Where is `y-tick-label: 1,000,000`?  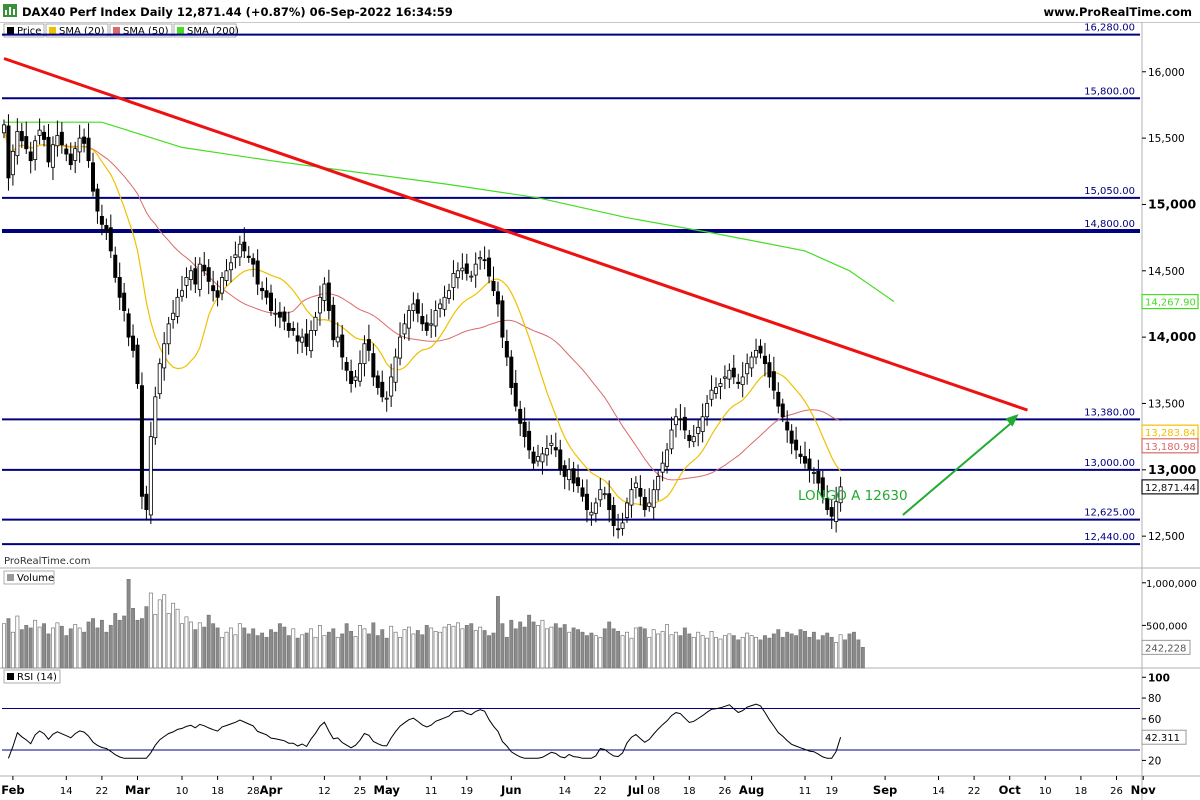
y-tick-label: 1,000,000 is located at coordinates (1171, 584).